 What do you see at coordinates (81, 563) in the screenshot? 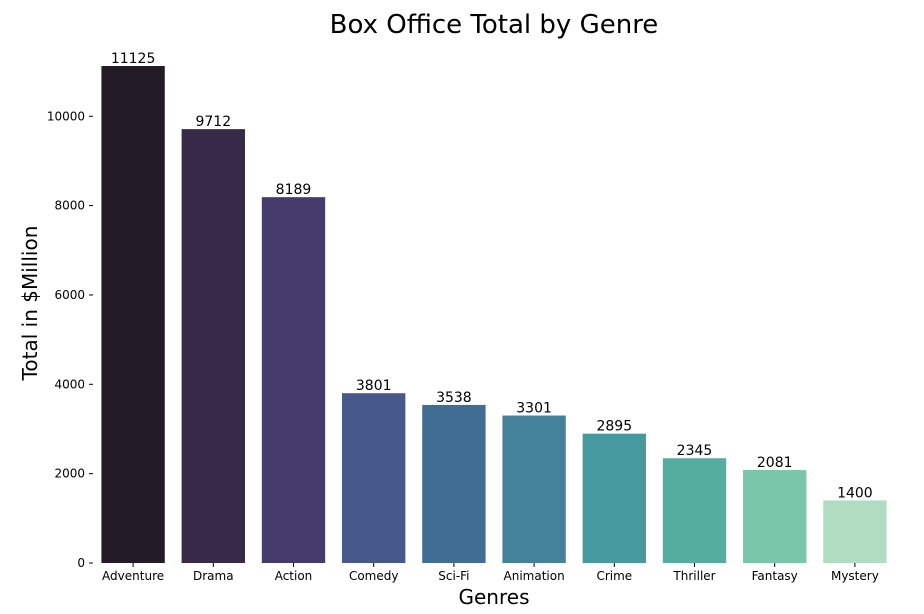
I see `y-tick-label: 0` at bounding box center [81, 563].